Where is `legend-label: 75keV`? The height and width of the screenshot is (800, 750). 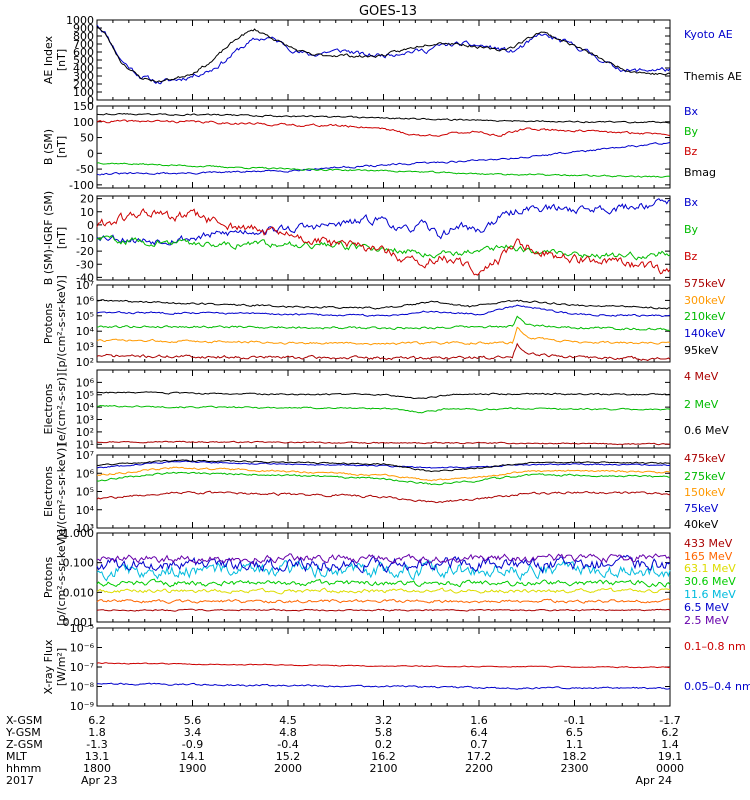
legend-label: 75keV is located at coordinates (701, 508).